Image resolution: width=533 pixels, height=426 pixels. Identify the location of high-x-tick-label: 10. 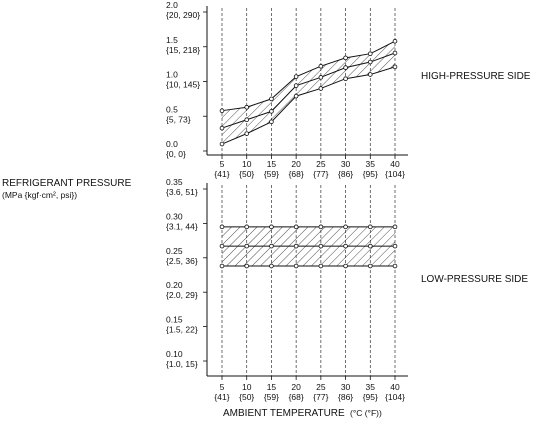
(247, 164).